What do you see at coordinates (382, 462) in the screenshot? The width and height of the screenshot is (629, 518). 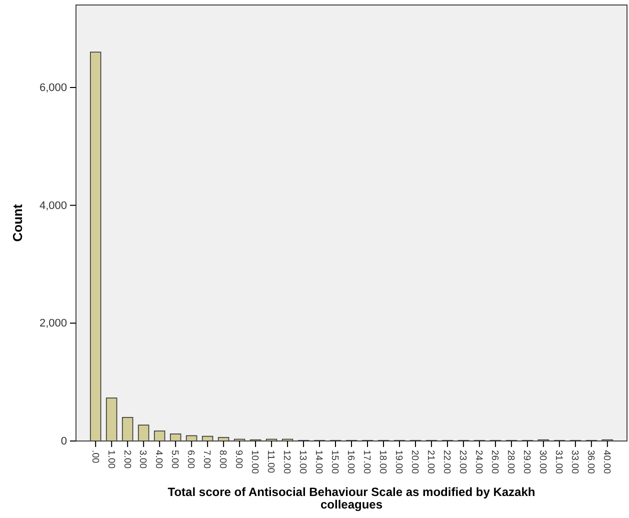 I see `x-tick-label: 18.00` at bounding box center [382, 462].